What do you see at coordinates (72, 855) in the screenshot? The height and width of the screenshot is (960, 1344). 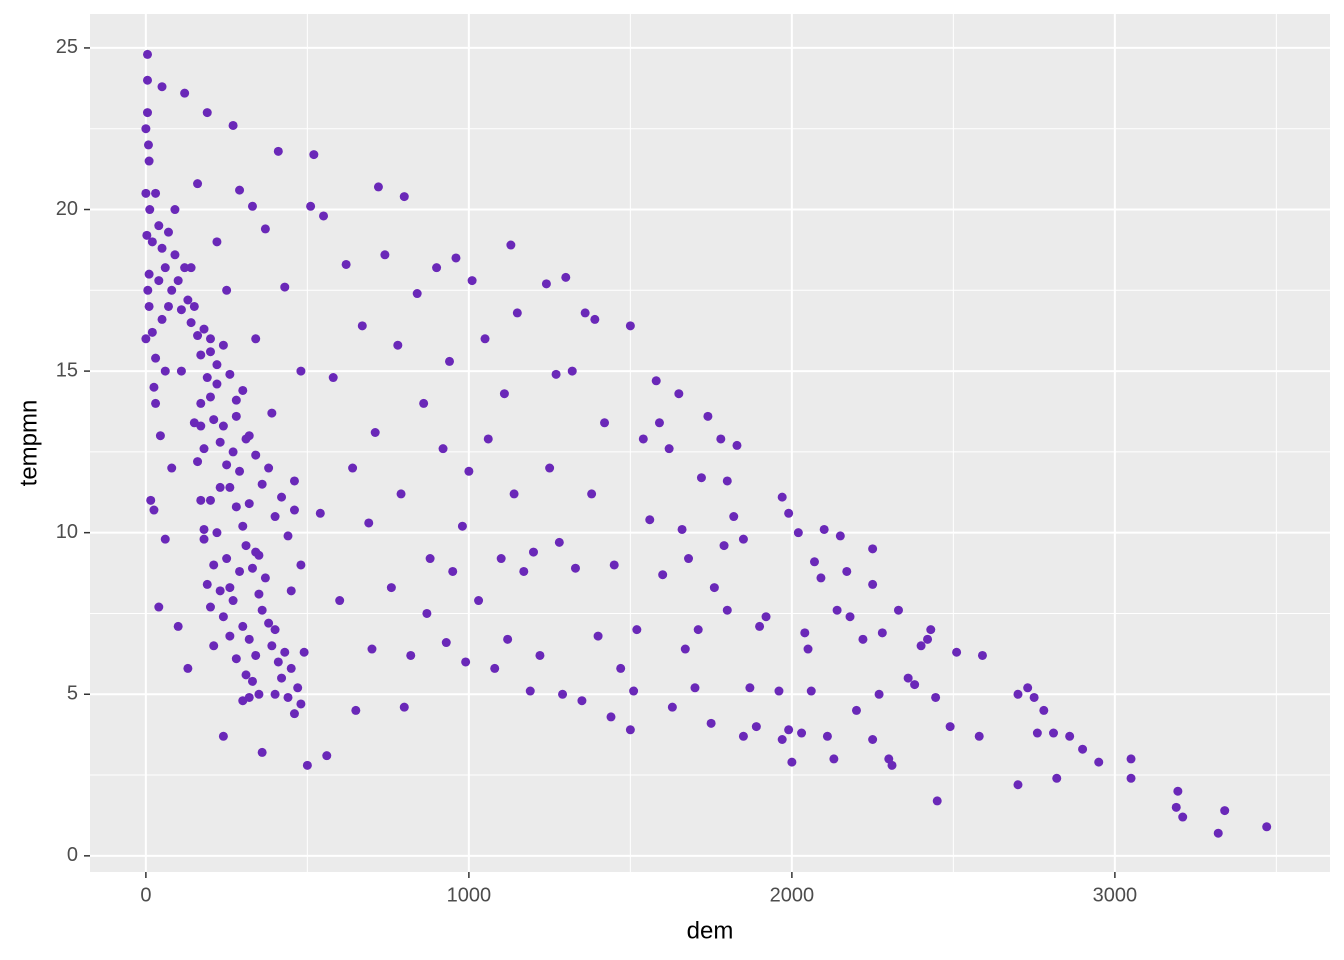 I see `y-tick-label: 0` at bounding box center [72, 855].